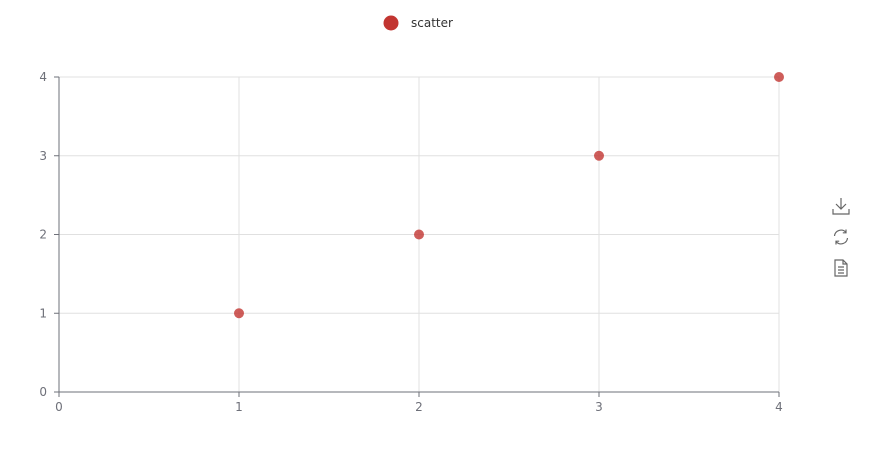 The width and height of the screenshot is (877, 471). What do you see at coordinates (43, 235) in the screenshot?
I see `y-tick-label: 2` at bounding box center [43, 235].